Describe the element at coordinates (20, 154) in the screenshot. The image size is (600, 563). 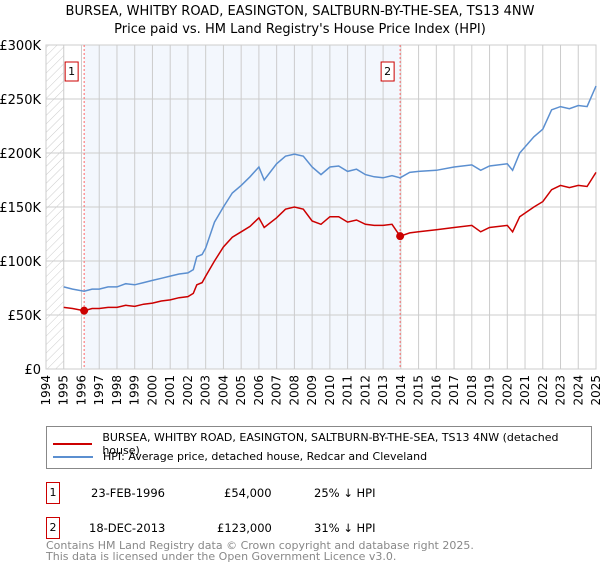
I see `y-tick-label: £200K` at that location.